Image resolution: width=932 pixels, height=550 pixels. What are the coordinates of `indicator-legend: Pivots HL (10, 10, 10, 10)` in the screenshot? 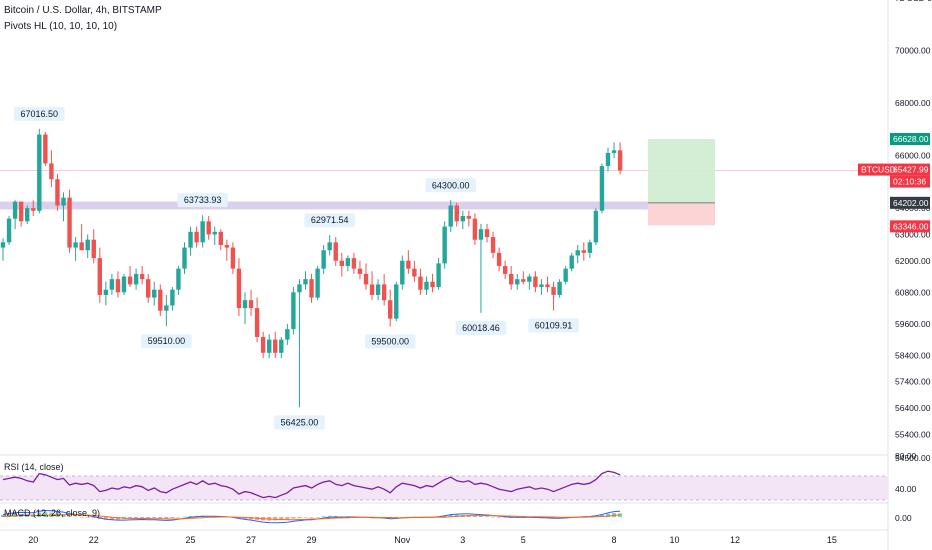 It's located at (61, 26).